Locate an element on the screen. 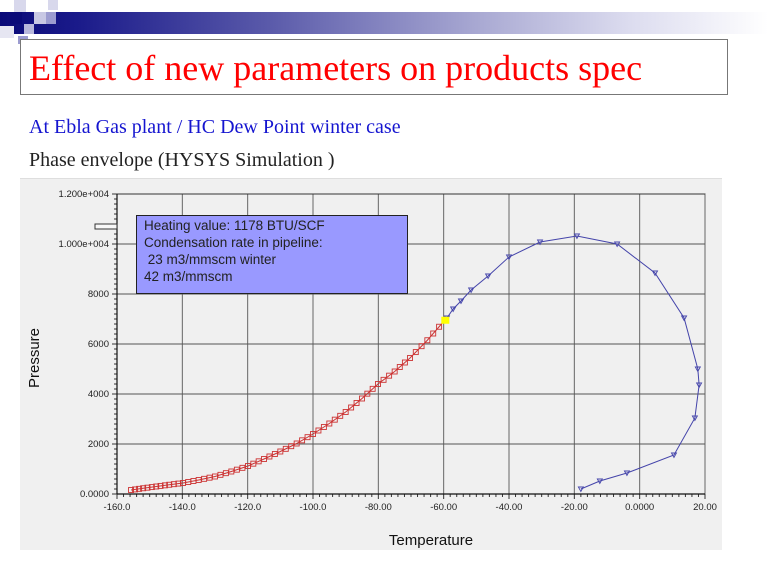 This screenshot has width=768, height=576. x-tick-label: -160.0 is located at coordinates (117, 507).